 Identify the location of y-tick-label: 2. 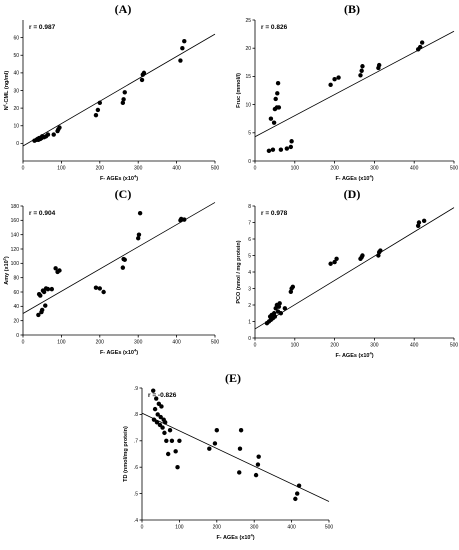
(249, 306).